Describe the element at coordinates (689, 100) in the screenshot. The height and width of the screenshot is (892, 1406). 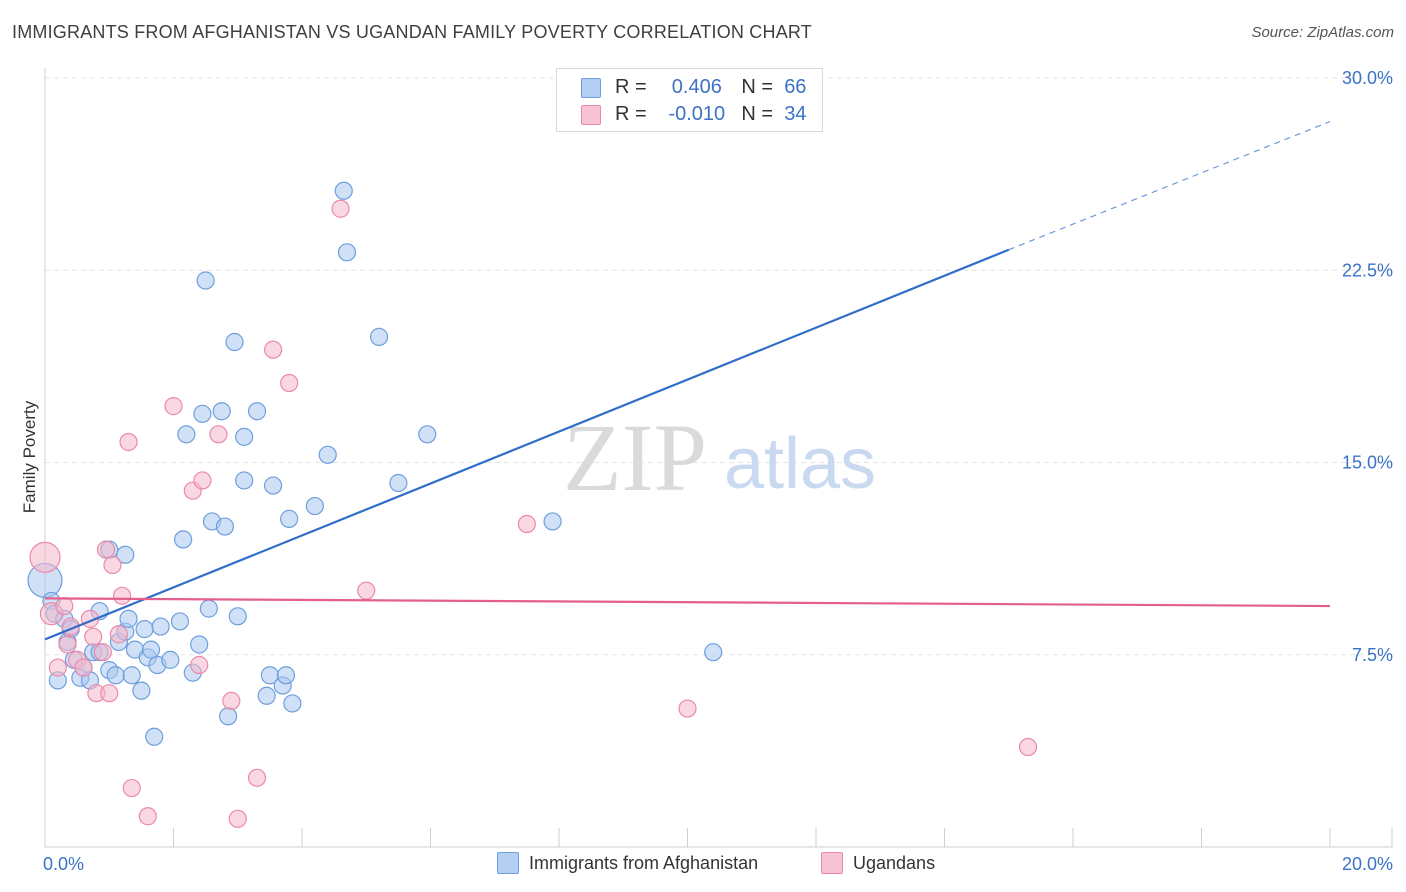
I see `stats-box: R = 0.406 N = 66 R = -0.010 N = 34` at that location.